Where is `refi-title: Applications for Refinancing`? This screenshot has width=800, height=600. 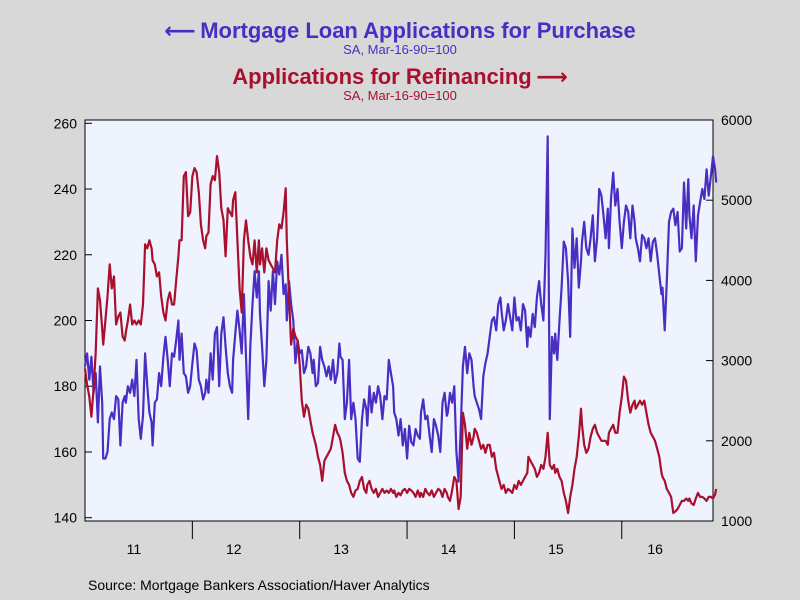 refi-title: Applications for Refinancing is located at coordinates (382, 76).